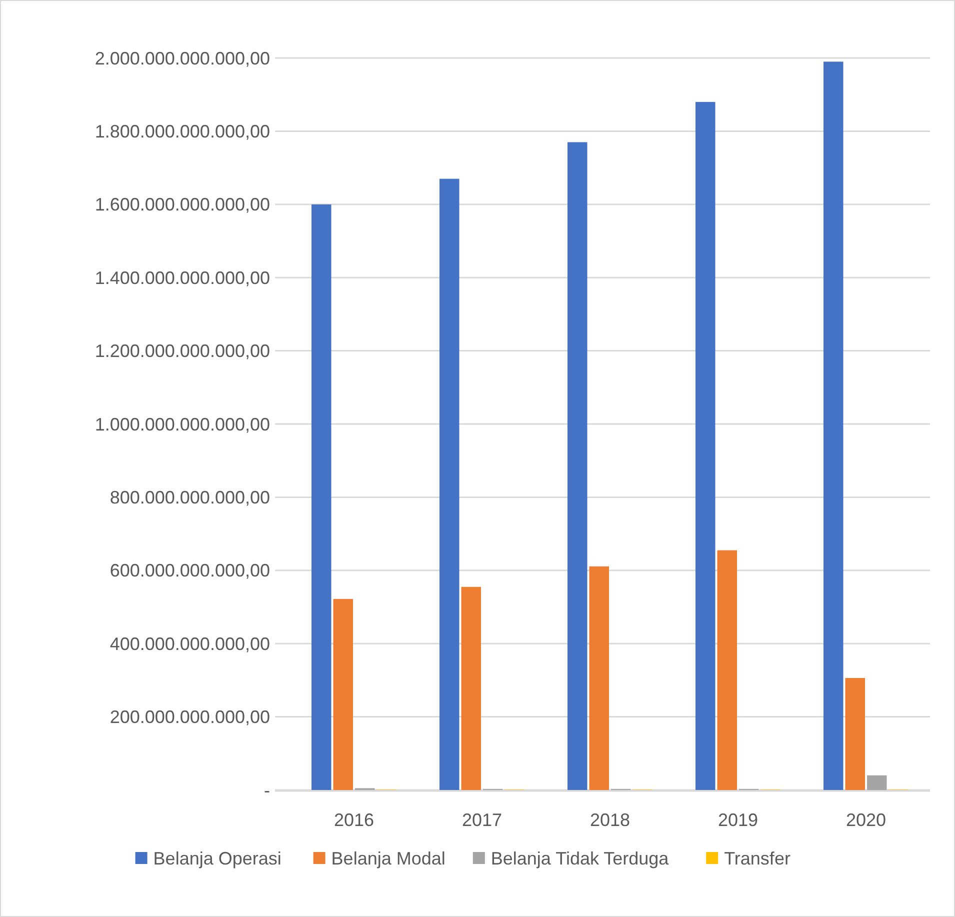 The width and height of the screenshot is (955, 917). What do you see at coordinates (354, 820) in the screenshot?
I see `x-tick-label: 2016` at bounding box center [354, 820].